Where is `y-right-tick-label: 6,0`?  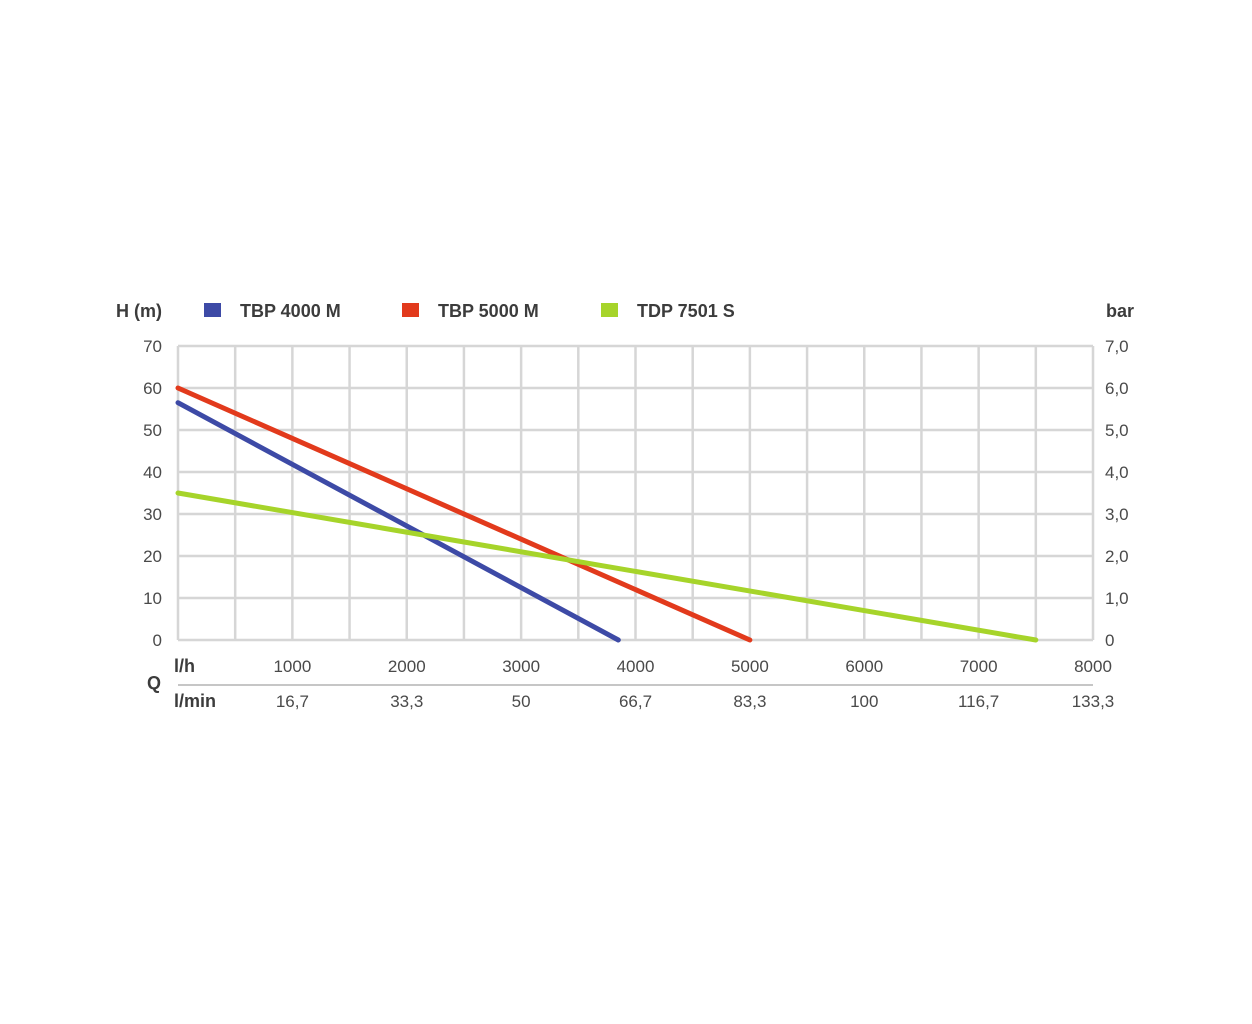
y-right-tick-label: 6,0 is located at coordinates (1117, 388).